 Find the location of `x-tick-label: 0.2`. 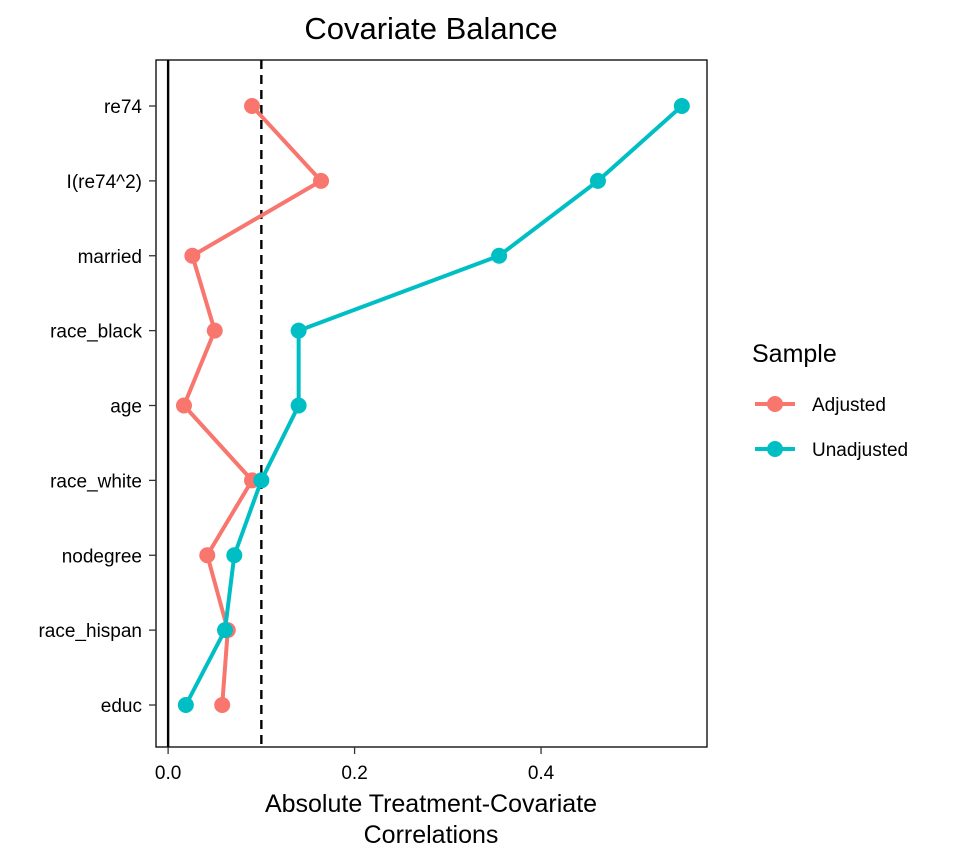

x-tick-label: 0.2 is located at coordinates (354, 773).